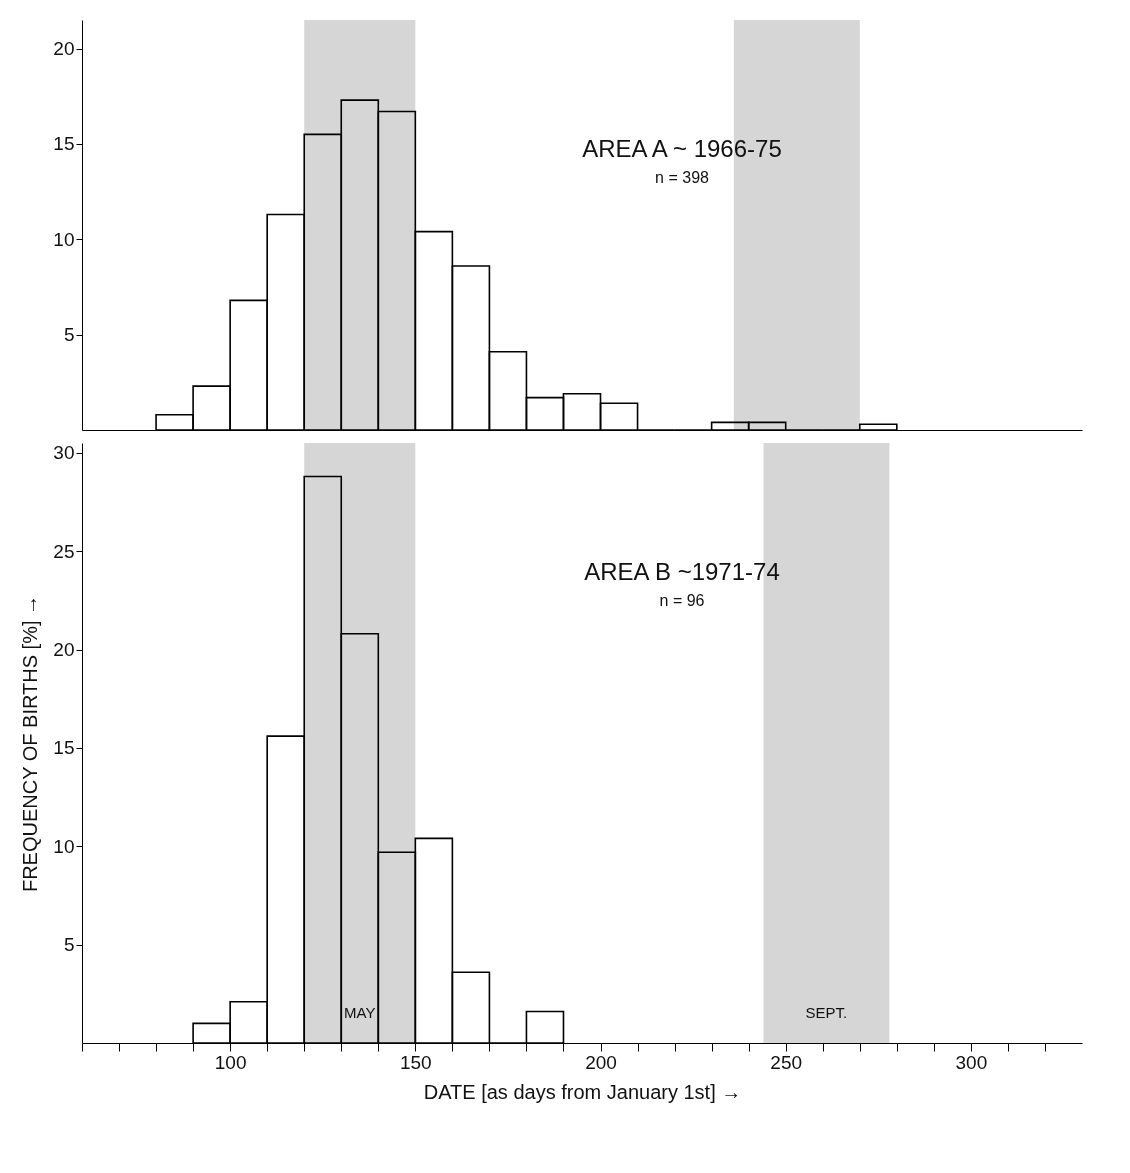 Image resolution: width=1130 pixels, height=1173 pixels. I want to click on annotation: n = 398, so click(682, 177).